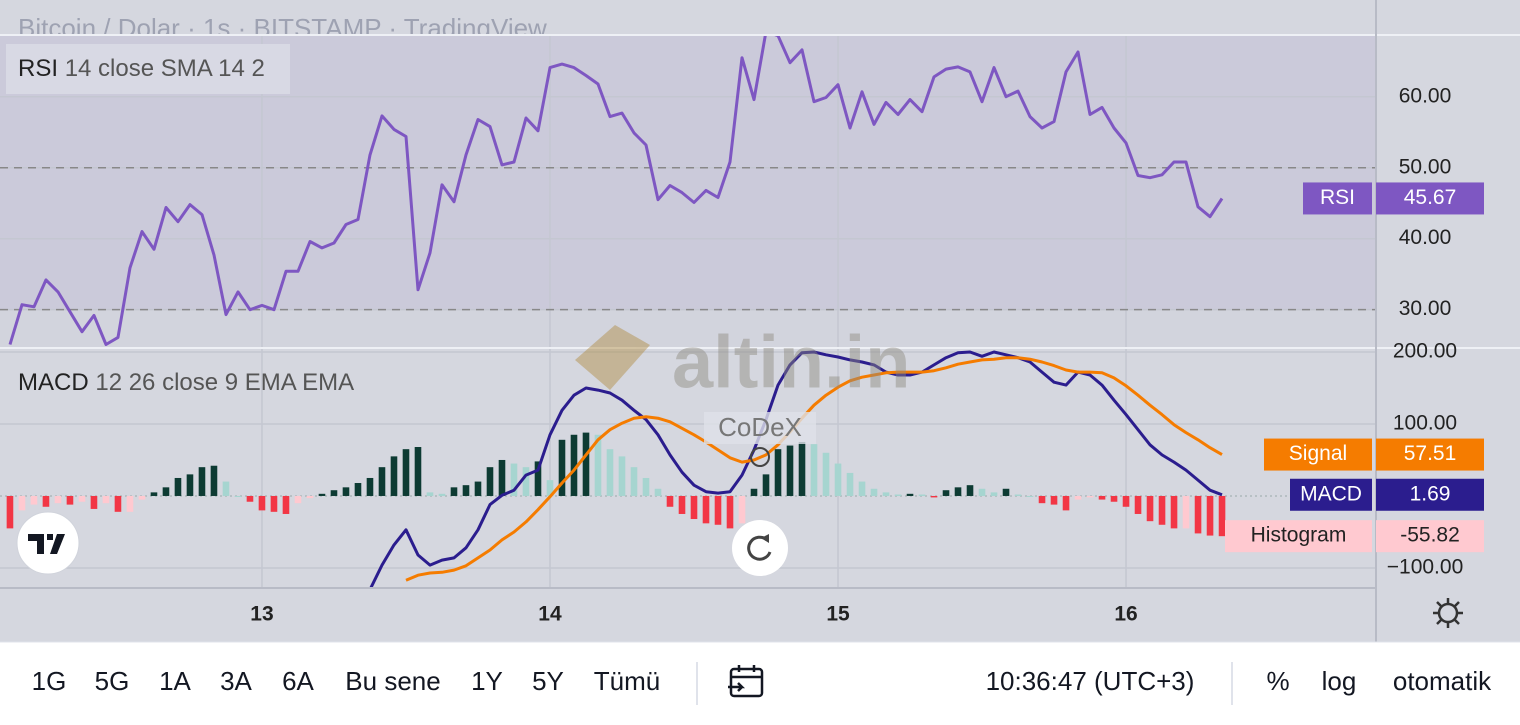 Image resolution: width=1520 pixels, height=725 pixels. What do you see at coordinates (392, 681) in the screenshot?
I see `range-button: Bu sene` at bounding box center [392, 681].